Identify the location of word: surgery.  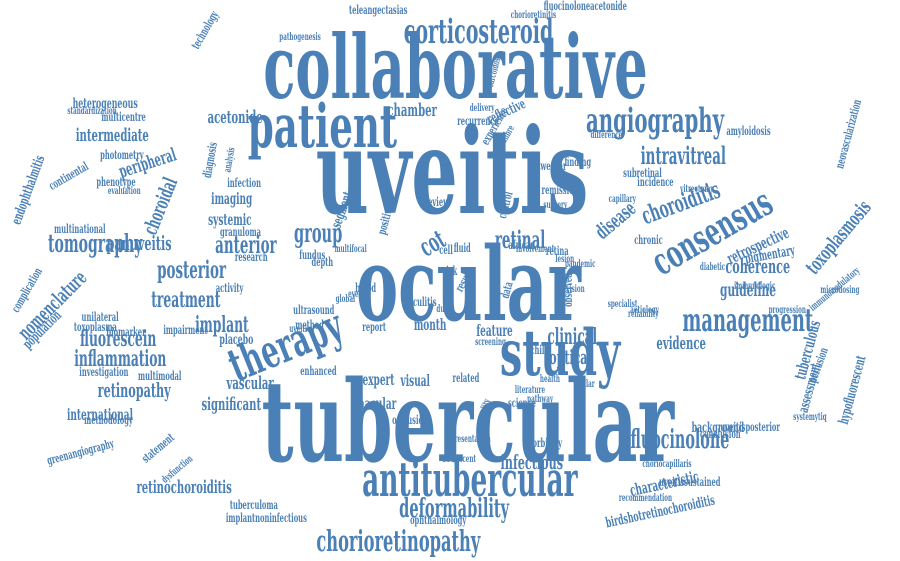
(554, 205).